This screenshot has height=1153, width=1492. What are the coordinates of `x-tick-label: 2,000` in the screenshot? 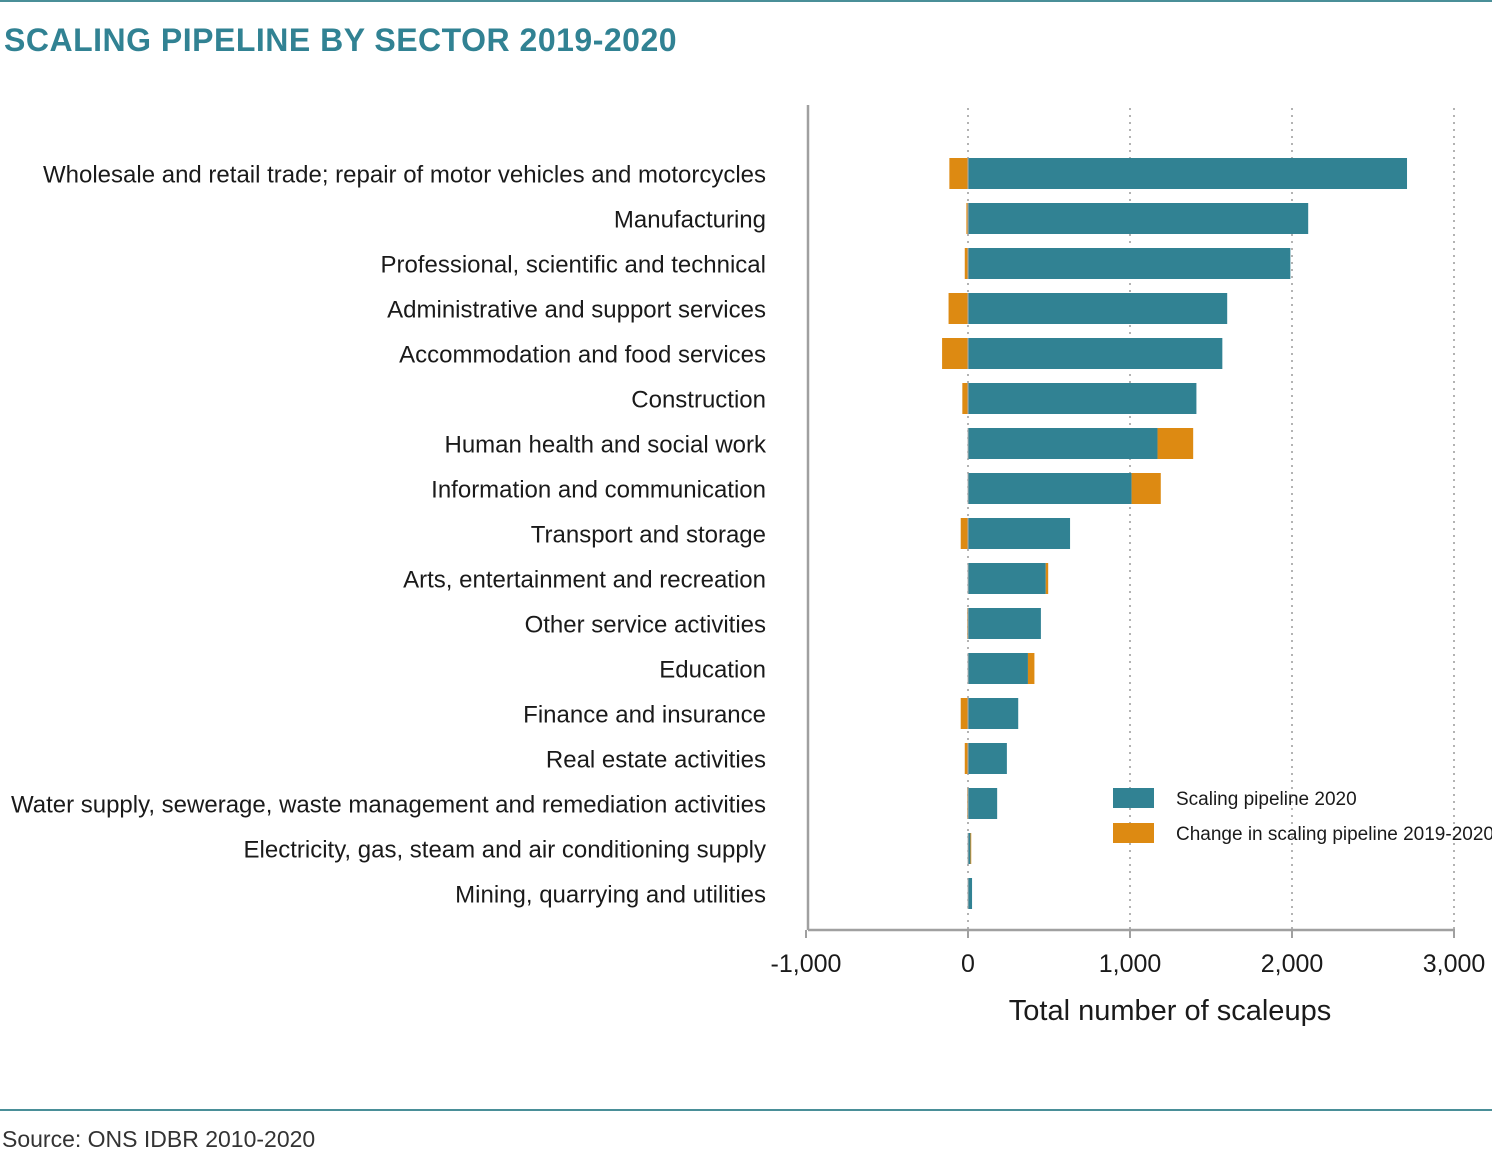 It's located at (1292, 964).